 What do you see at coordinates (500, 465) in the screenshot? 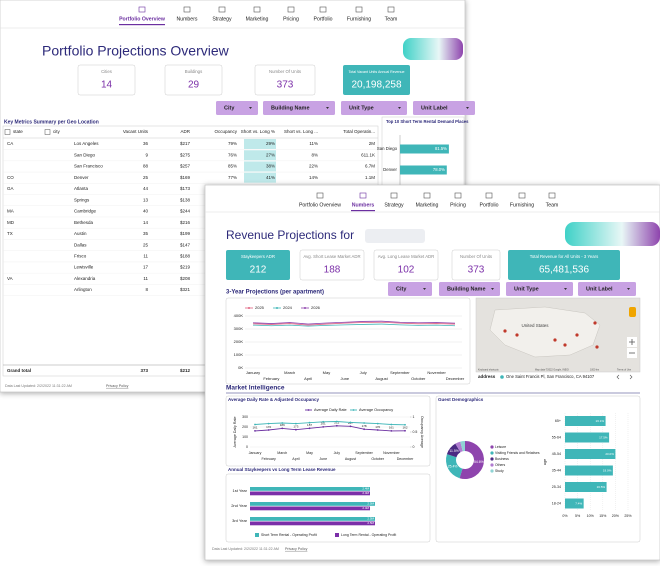
I see `legend-label: Others` at bounding box center [500, 465].